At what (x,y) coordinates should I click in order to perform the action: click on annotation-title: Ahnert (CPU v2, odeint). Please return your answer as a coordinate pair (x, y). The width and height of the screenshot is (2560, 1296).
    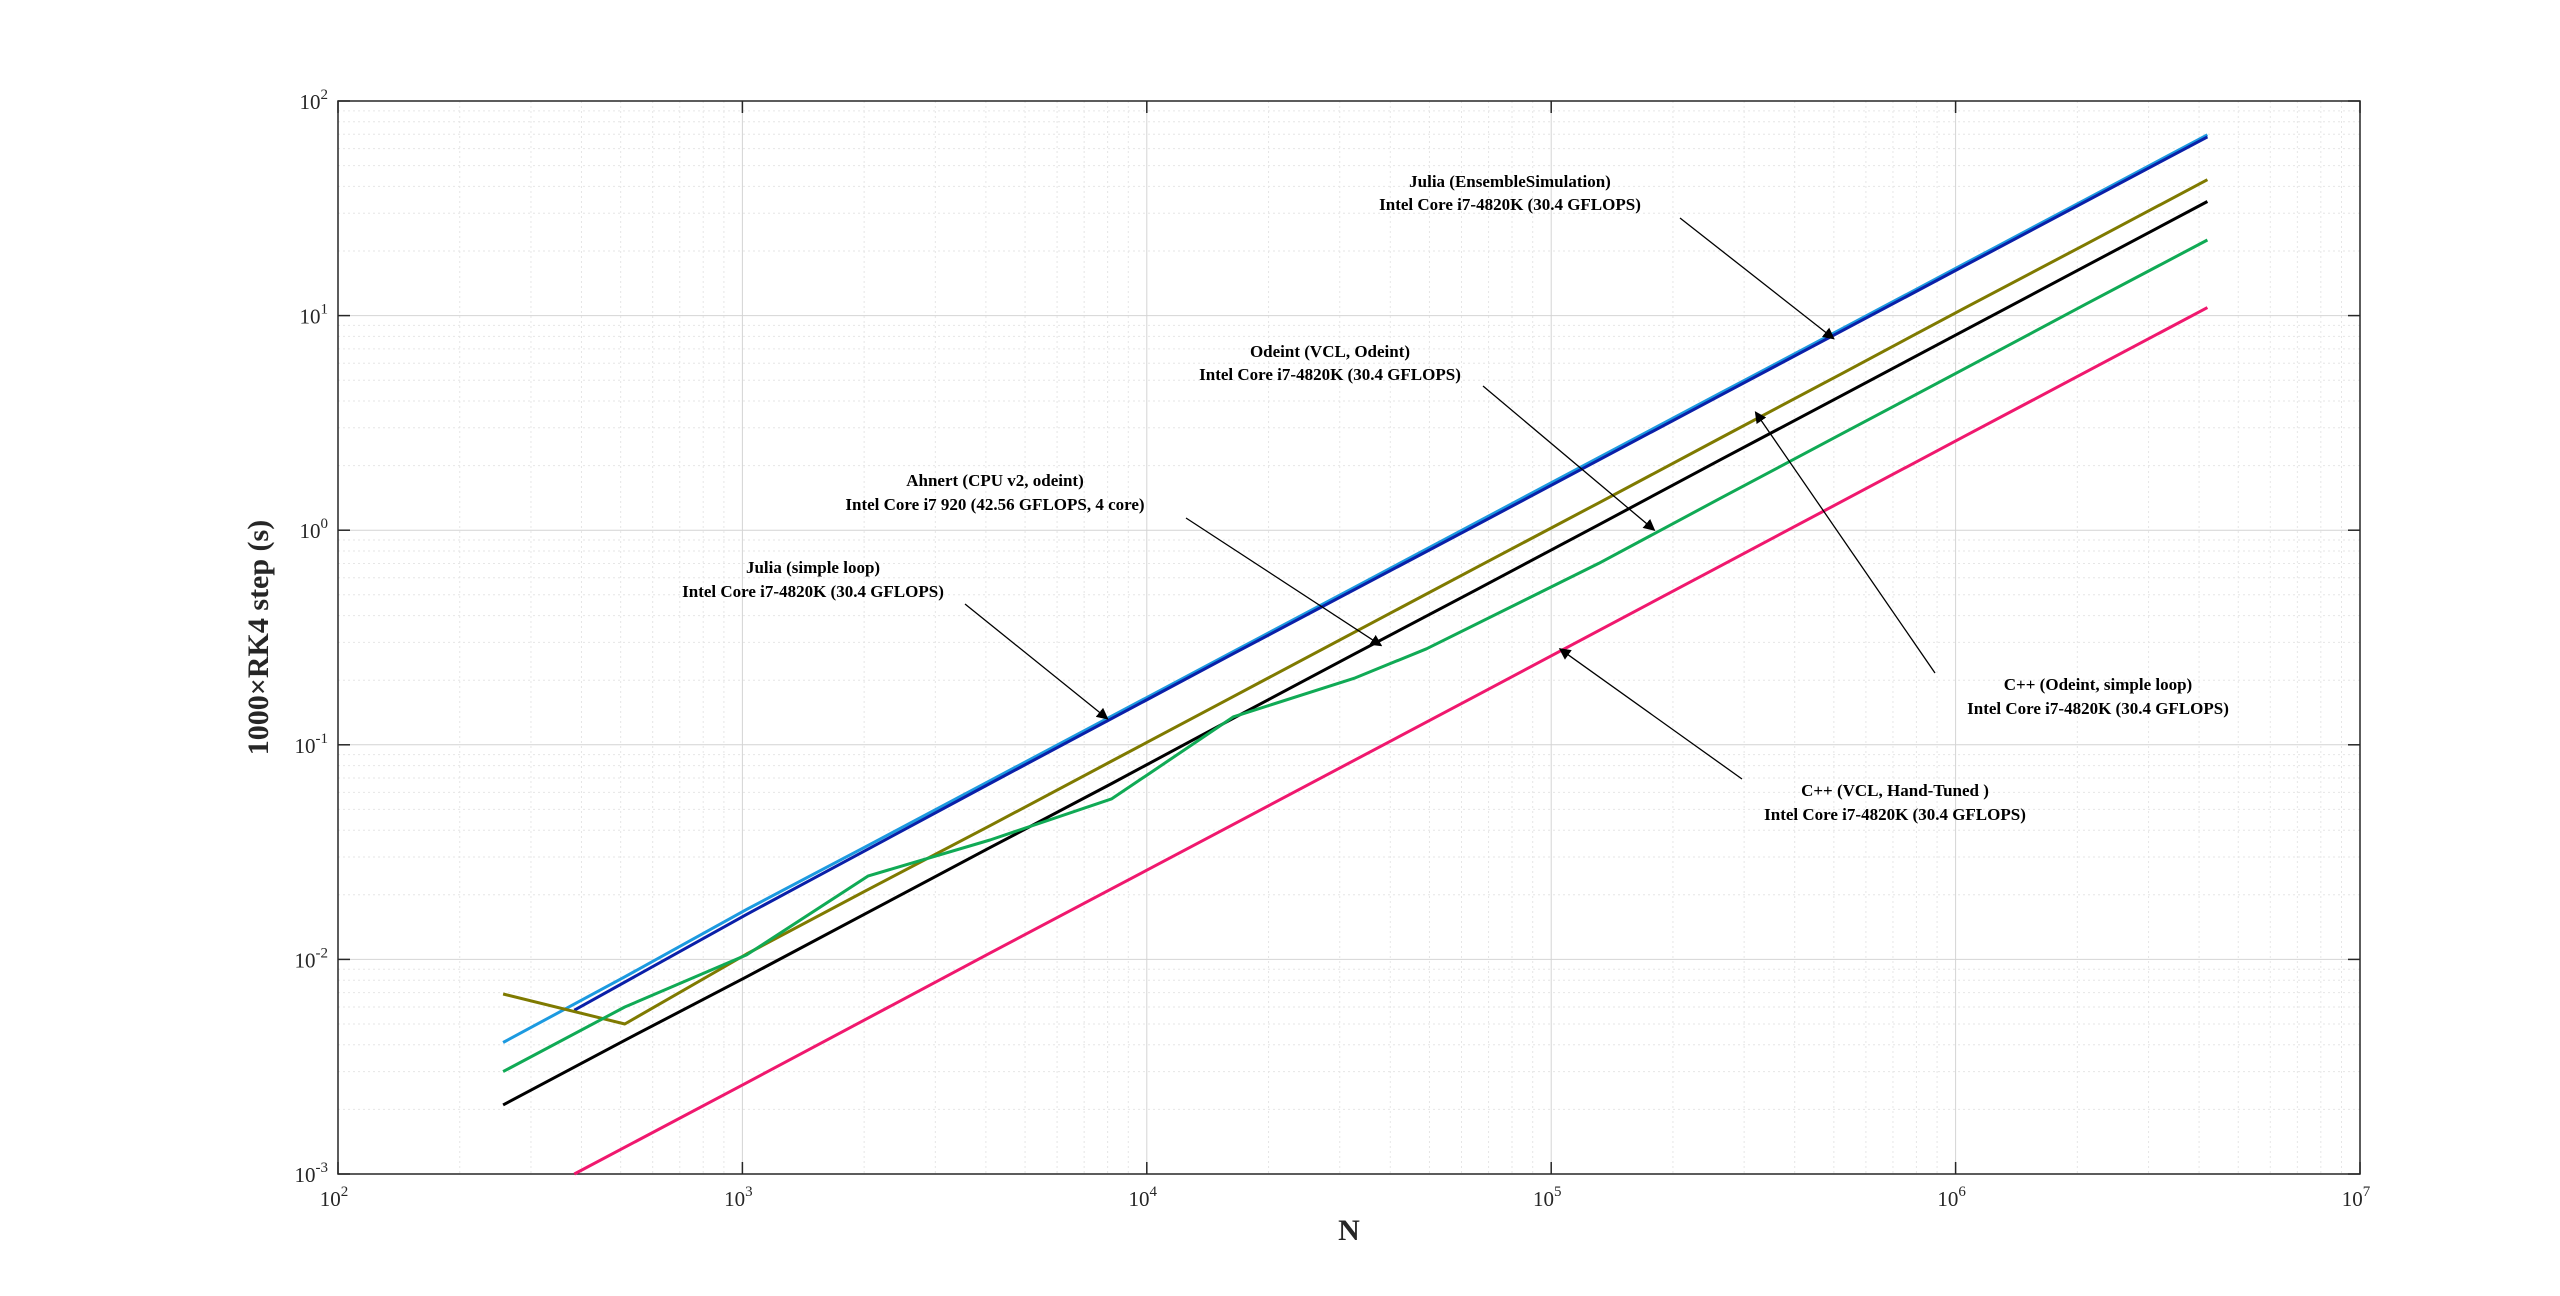
    Looking at the image, I should click on (995, 480).